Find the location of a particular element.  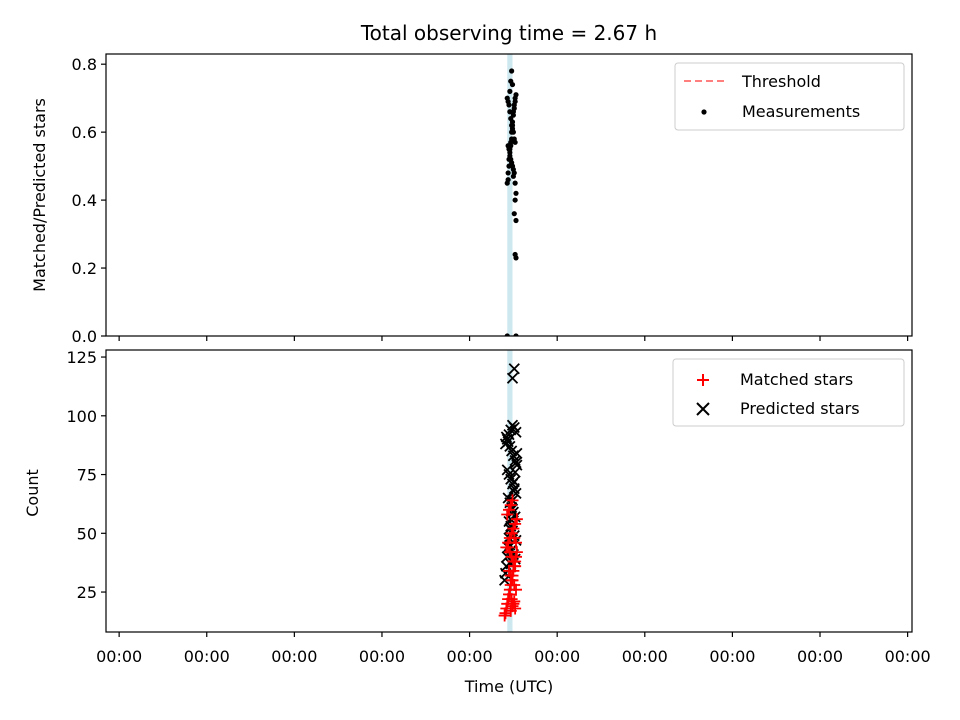

bottom-shaded-band-layer is located at coordinates (510, 491).